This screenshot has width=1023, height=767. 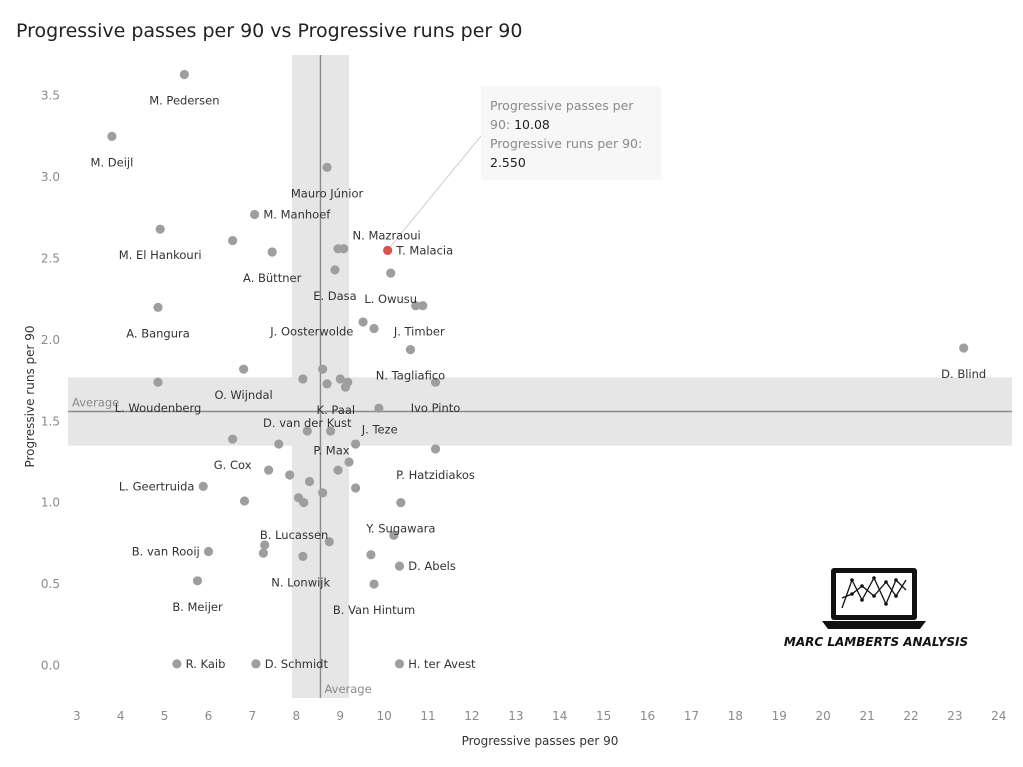 What do you see at coordinates (515, 716) in the screenshot?
I see `x-tick-label: 13` at bounding box center [515, 716].